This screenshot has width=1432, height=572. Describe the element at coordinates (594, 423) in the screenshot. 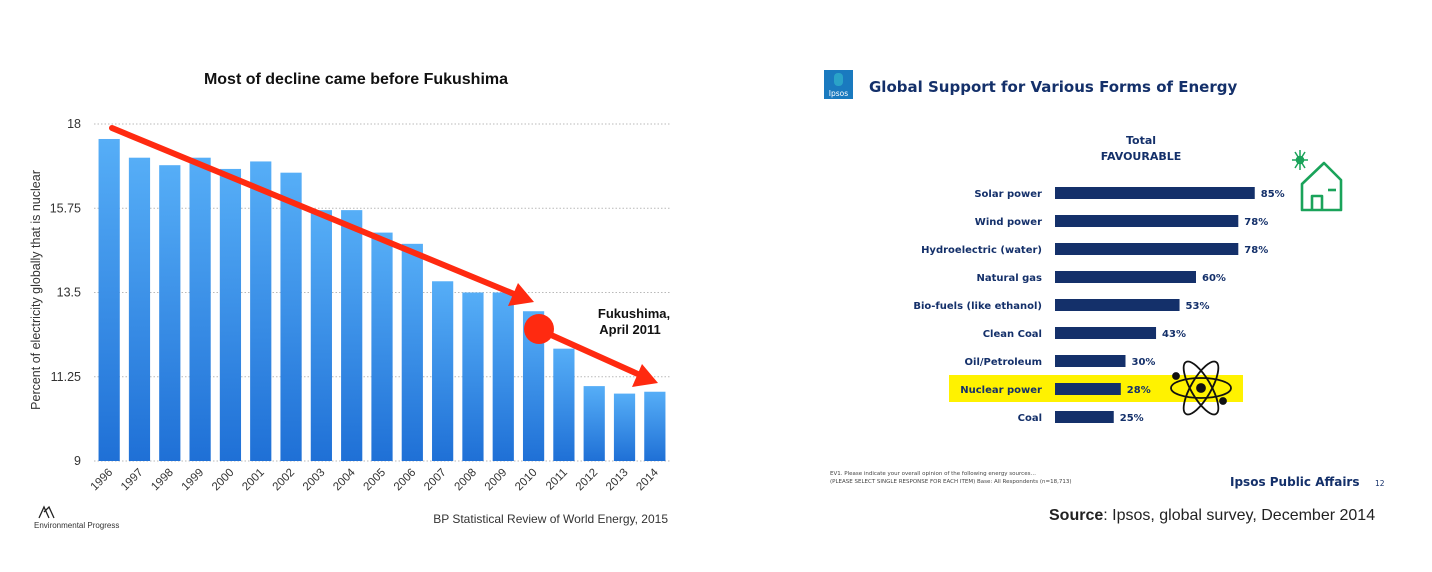

I see `left-bar-2012` at that location.